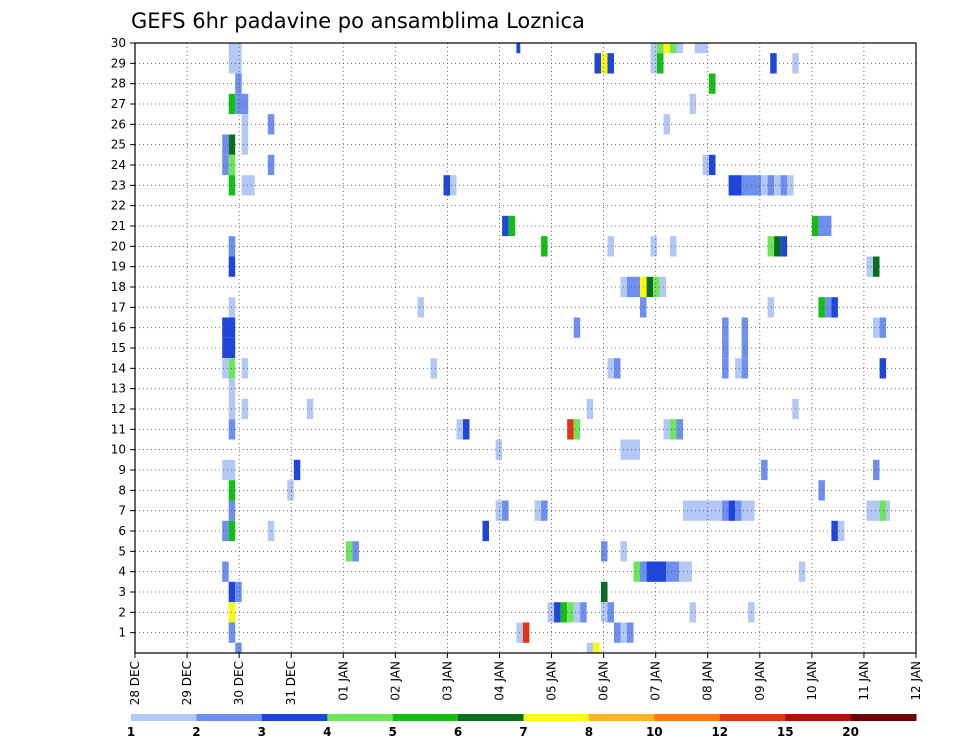 The image size is (960, 742). Describe the element at coordinates (864, 681) in the screenshot. I see `x-tick-label: 11 JAN` at that location.